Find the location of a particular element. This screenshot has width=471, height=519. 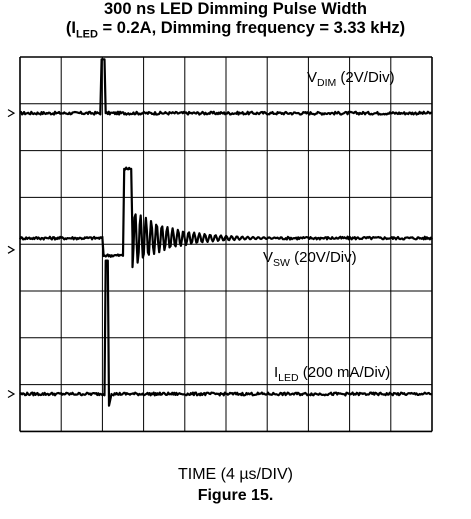

trace-vdim is located at coordinates (226, 87).